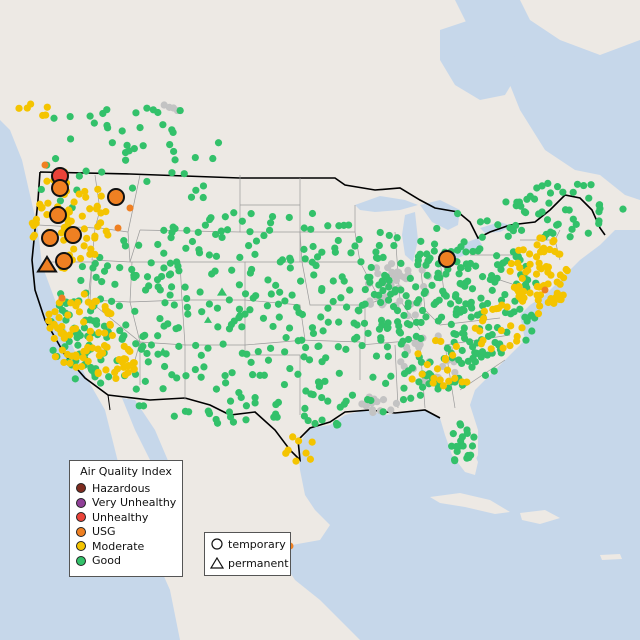 The width and height of the screenshot is (640, 640). Describe the element at coordinates (258, 563) in the screenshot. I see `permanent-label: permanent` at that location.